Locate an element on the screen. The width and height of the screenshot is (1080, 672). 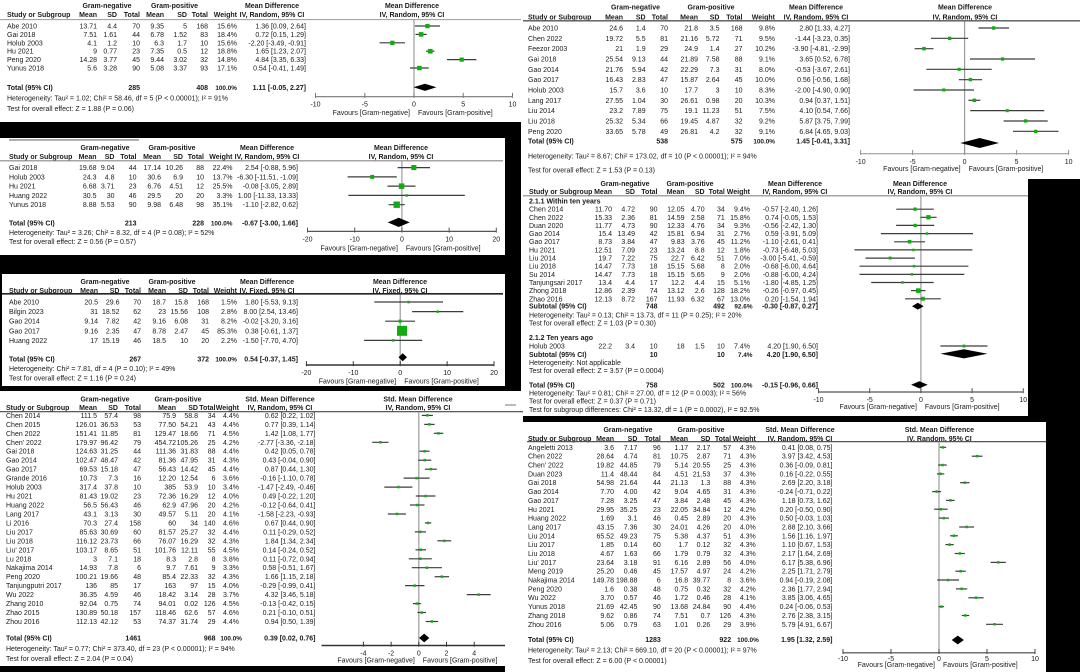
svg-text: 7.3 is located at coordinates (715, 70).